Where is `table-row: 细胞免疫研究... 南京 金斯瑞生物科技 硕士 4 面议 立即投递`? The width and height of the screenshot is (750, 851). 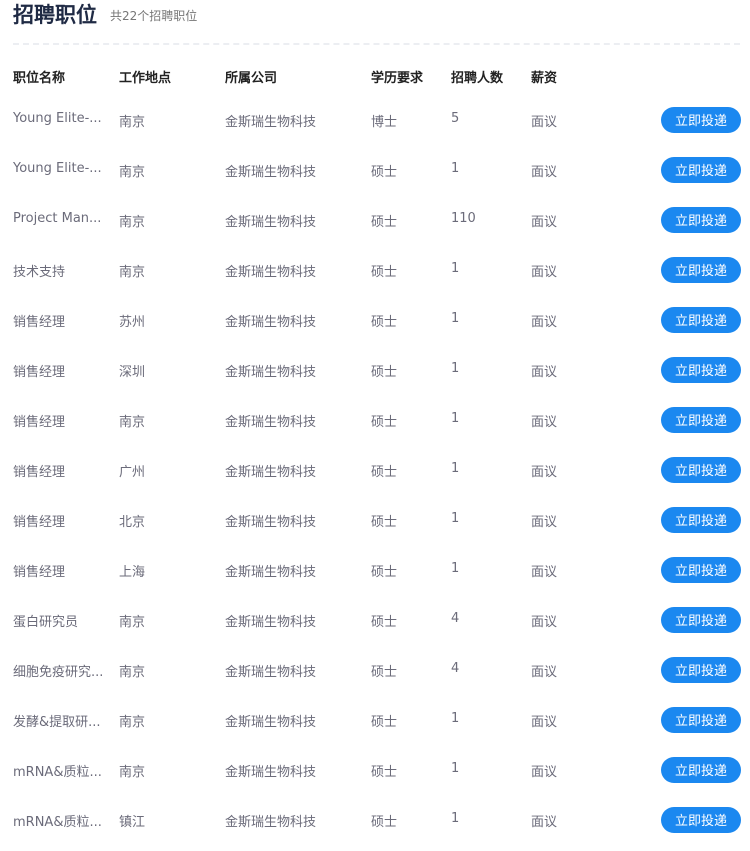 table-row: 细胞免疫研究... 南京 金斯瑞生物科技 硕士 4 面议 立即投递 is located at coordinates (375, 670).